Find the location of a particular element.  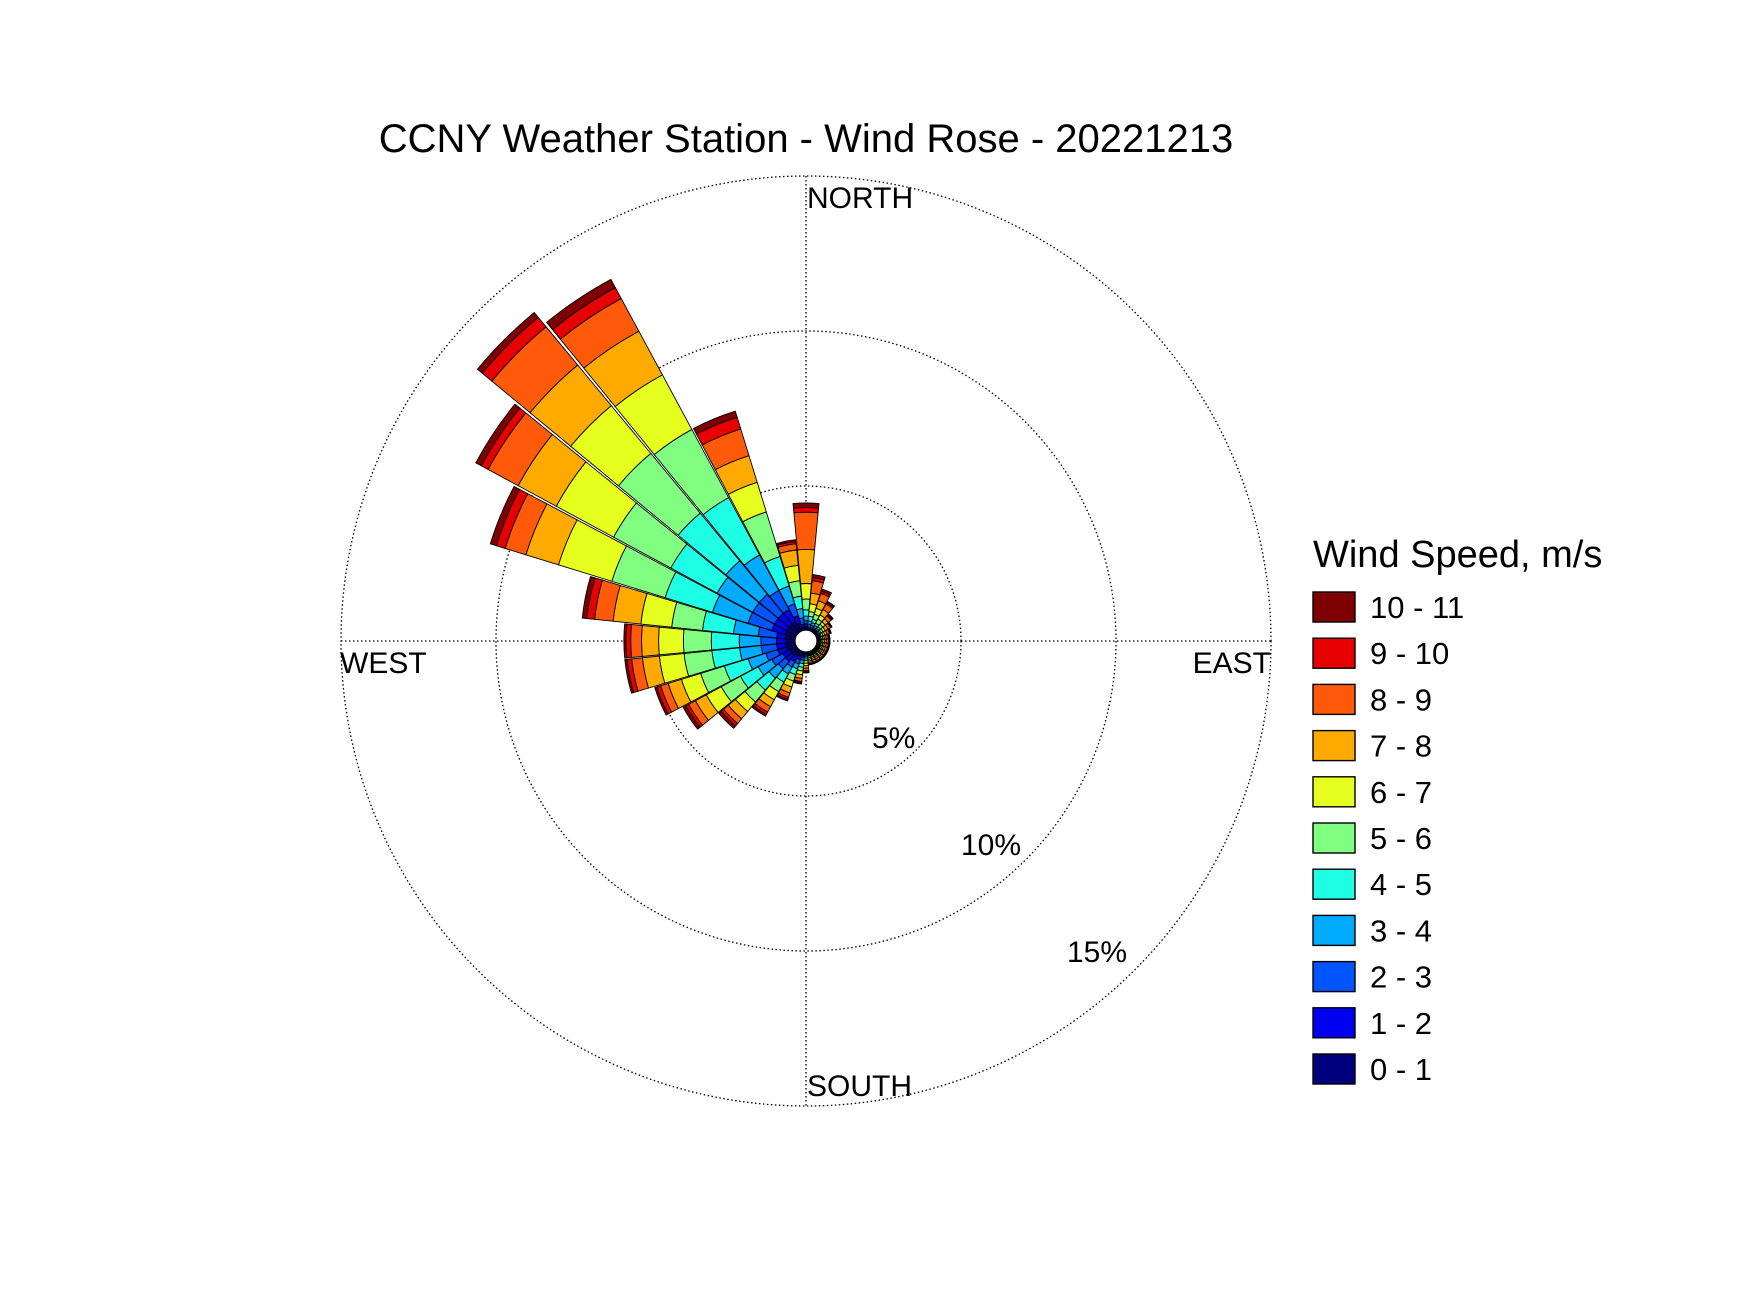

petals is located at coordinates (655, 504).